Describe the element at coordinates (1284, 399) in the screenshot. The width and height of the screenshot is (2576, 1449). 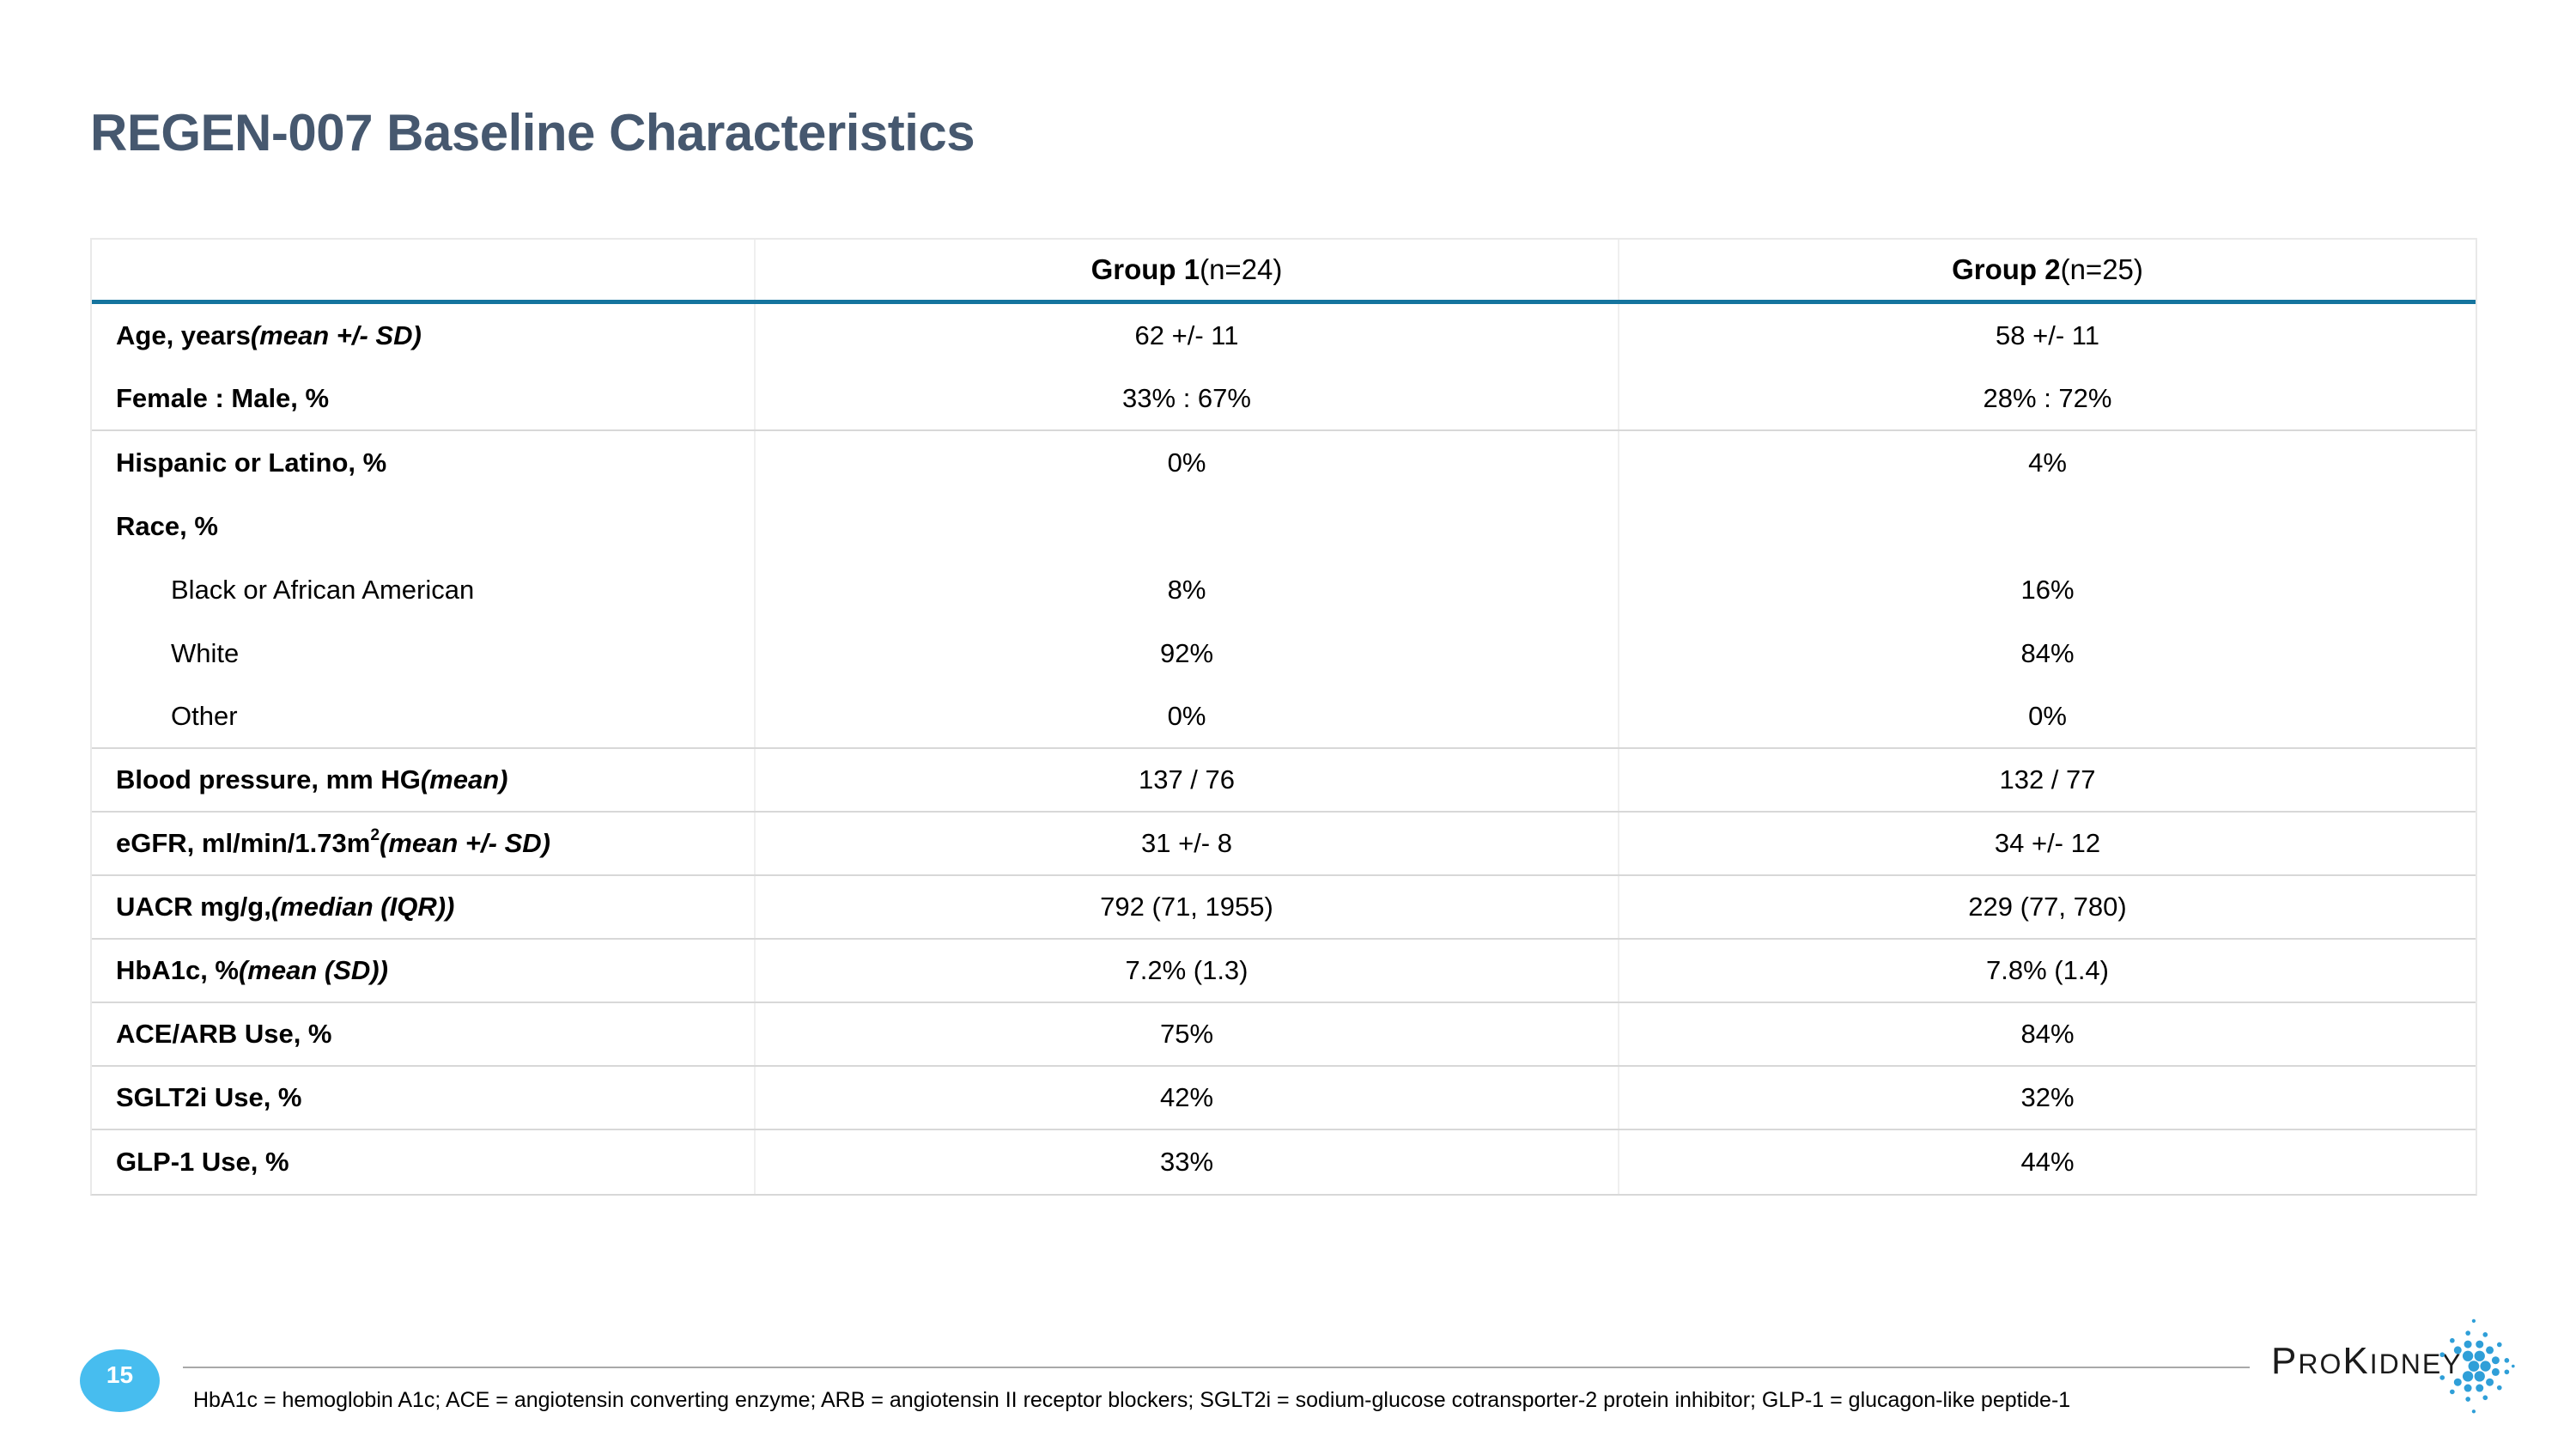
I see `table-row: Female : Male, % 33% : 67% 28% : 72%` at that location.